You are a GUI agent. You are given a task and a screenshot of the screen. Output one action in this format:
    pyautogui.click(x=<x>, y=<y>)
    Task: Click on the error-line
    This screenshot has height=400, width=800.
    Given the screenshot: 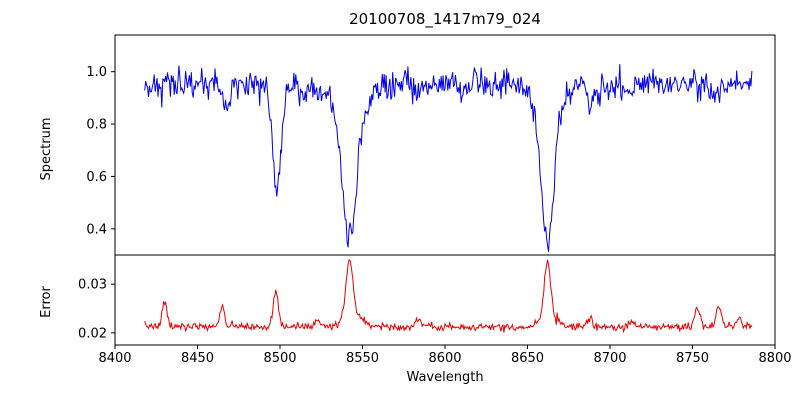 What is the action you would take?
    pyautogui.click(x=448, y=296)
    